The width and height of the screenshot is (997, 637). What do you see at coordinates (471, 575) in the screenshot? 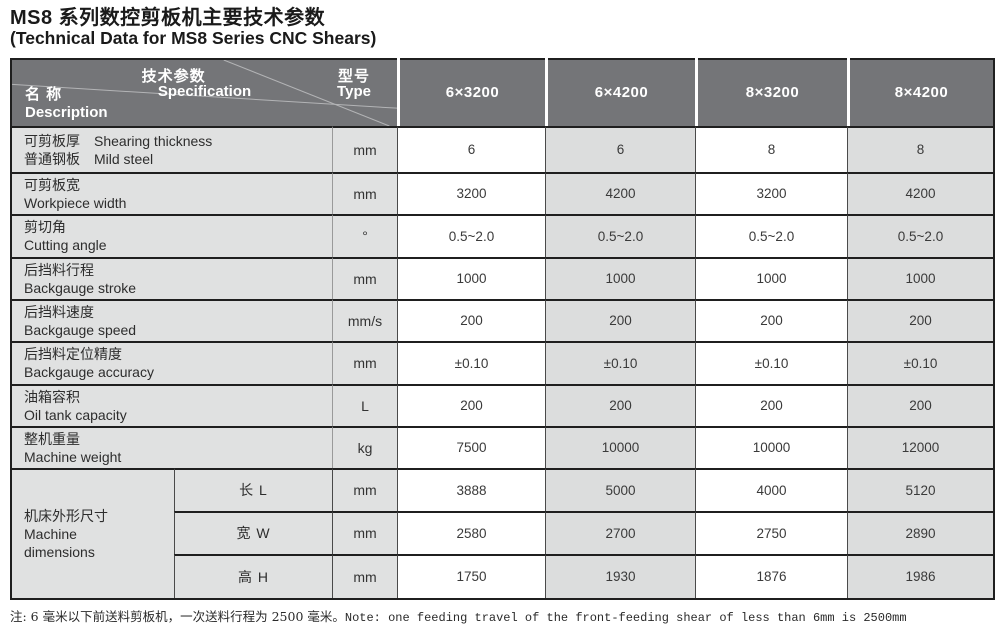
I see `value-cell: 1750` at bounding box center [471, 575].